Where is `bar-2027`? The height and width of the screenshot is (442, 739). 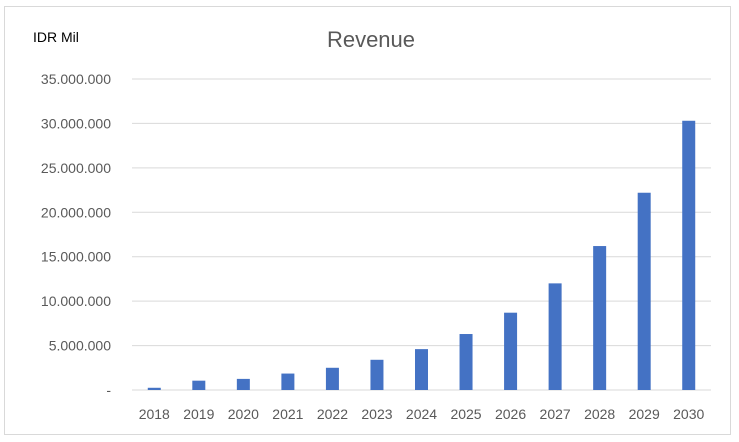
bar-2027 is located at coordinates (555, 336).